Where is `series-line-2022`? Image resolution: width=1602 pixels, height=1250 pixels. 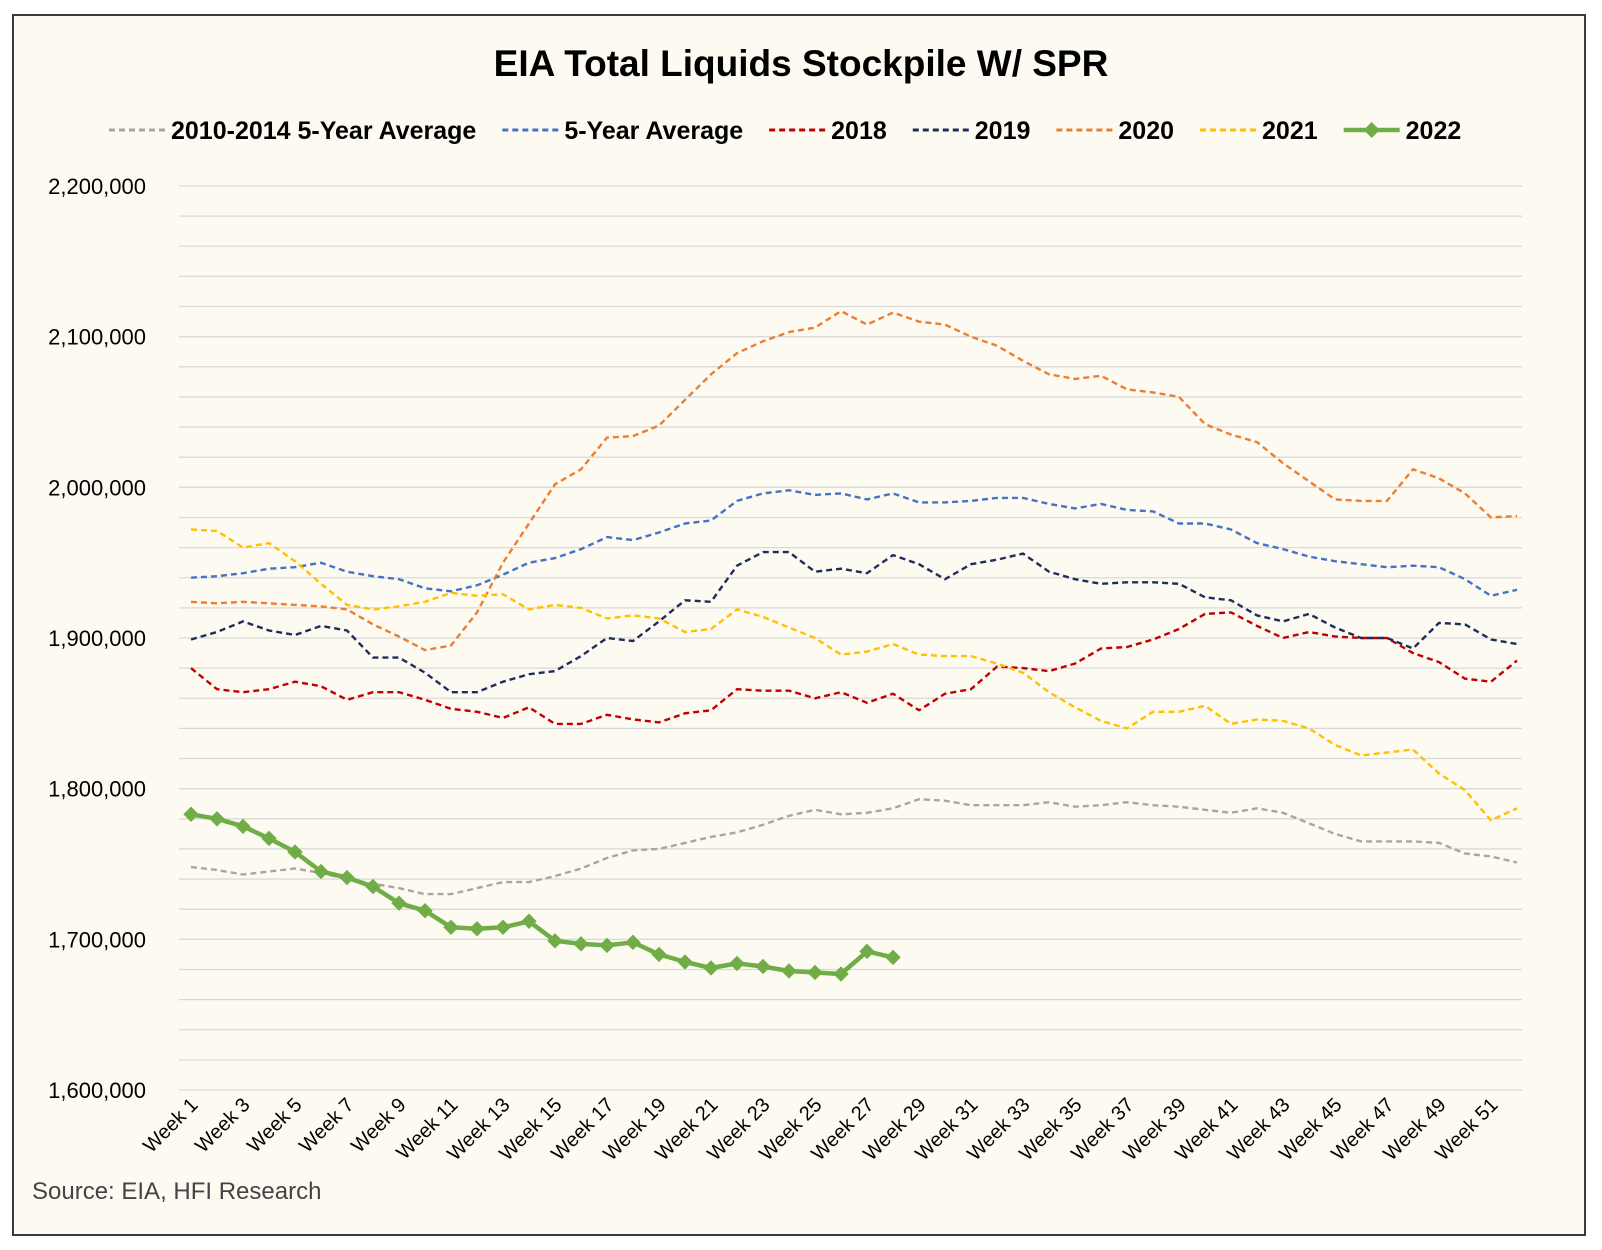
series-line-2022 is located at coordinates (542, 894).